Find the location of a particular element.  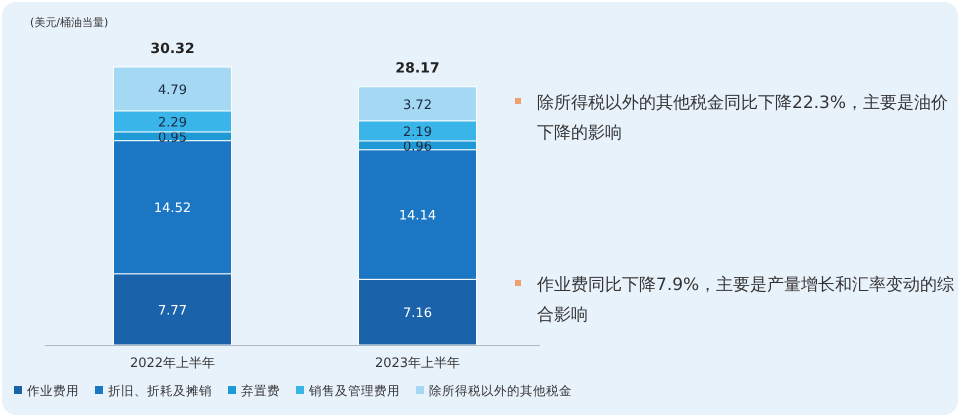

total-label: 28.17 is located at coordinates (417, 68).